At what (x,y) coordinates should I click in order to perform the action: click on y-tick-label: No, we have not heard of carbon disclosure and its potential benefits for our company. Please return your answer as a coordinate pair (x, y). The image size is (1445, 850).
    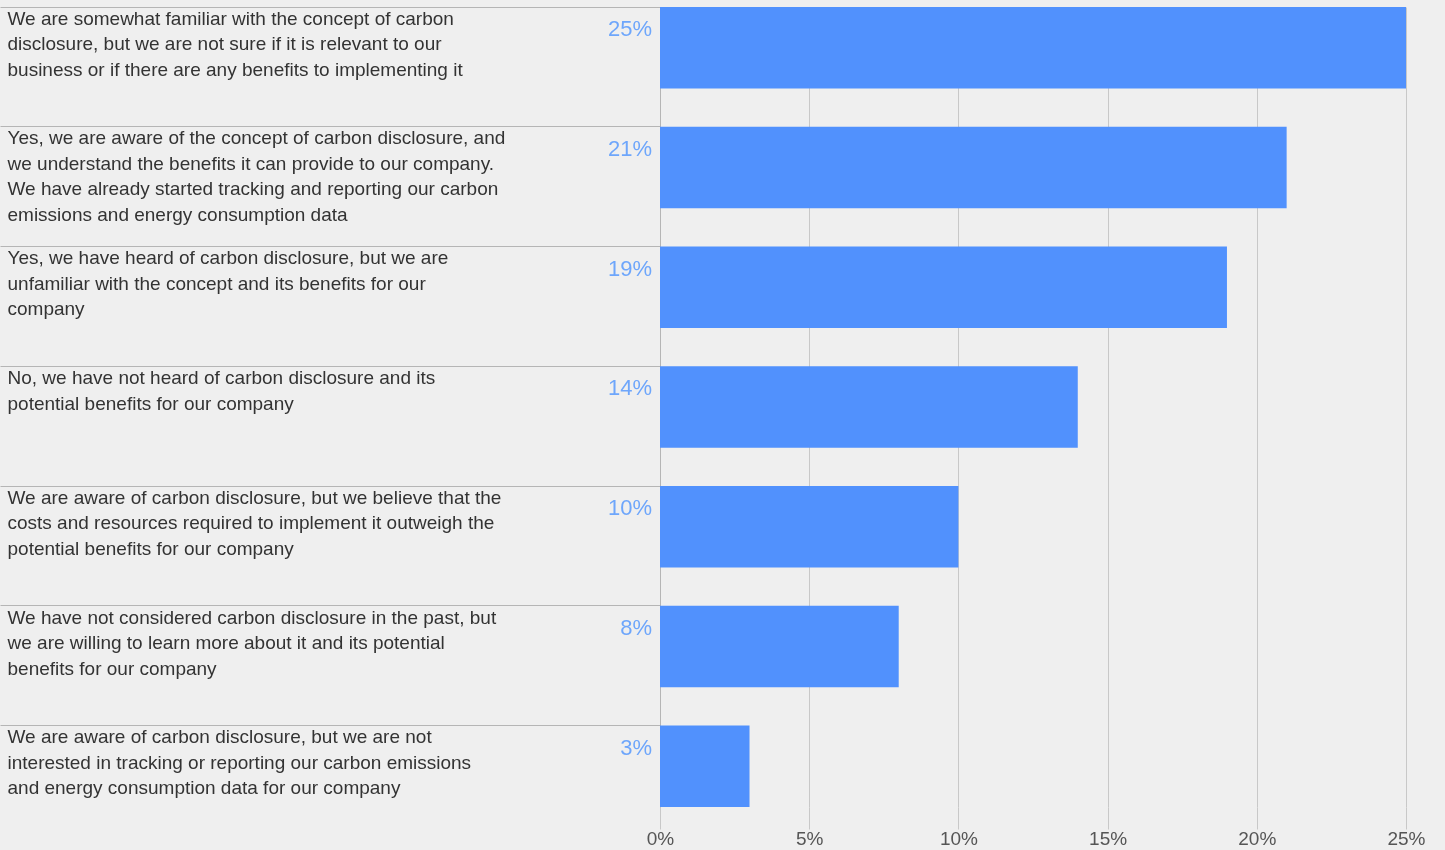
    Looking at the image, I should click on (221, 390).